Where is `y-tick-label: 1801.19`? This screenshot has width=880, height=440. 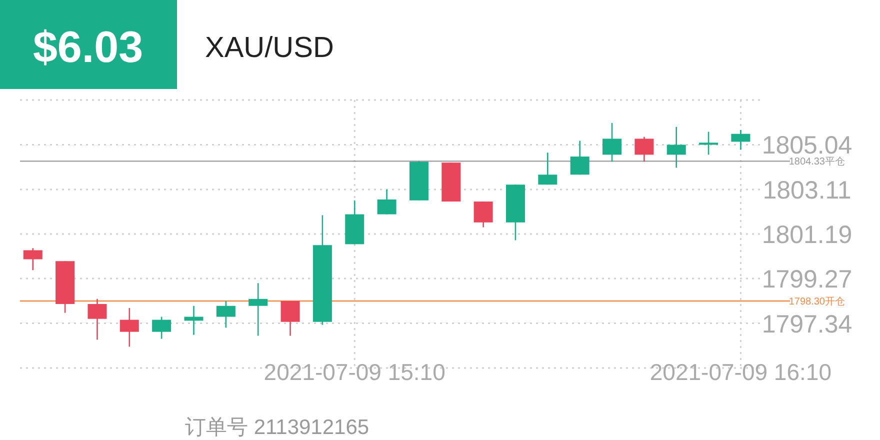 y-tick-label: 1801.19 is located at coordinates (807, 235).